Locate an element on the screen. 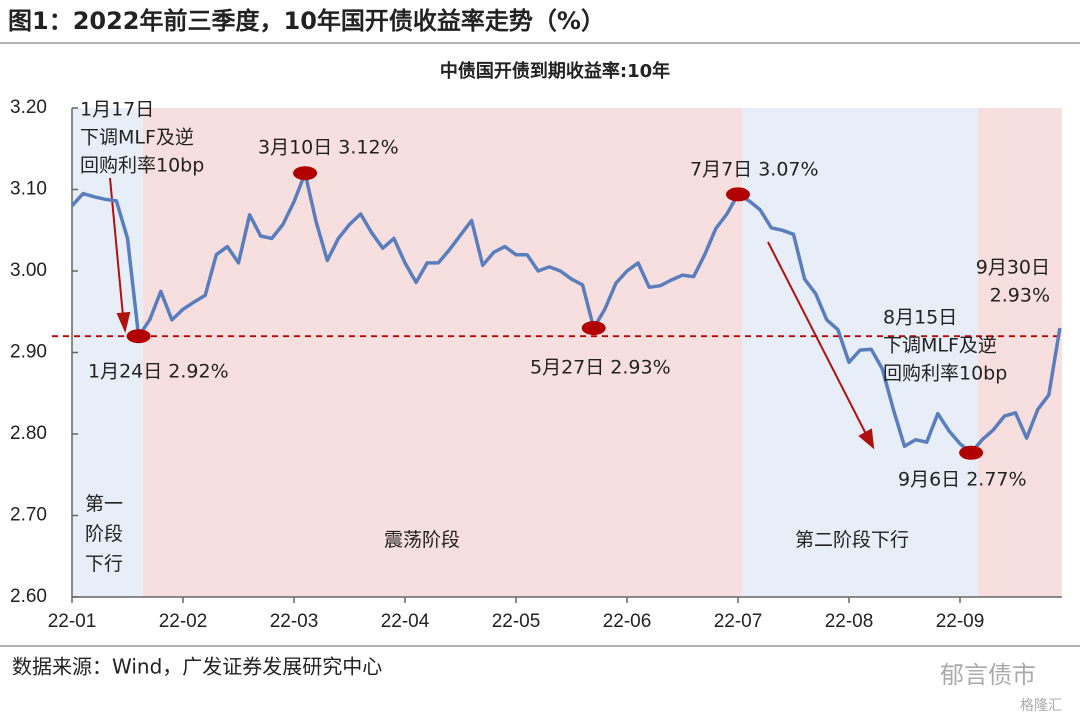  x-tick-label: 22-09 is located at coordinates (960, 621).